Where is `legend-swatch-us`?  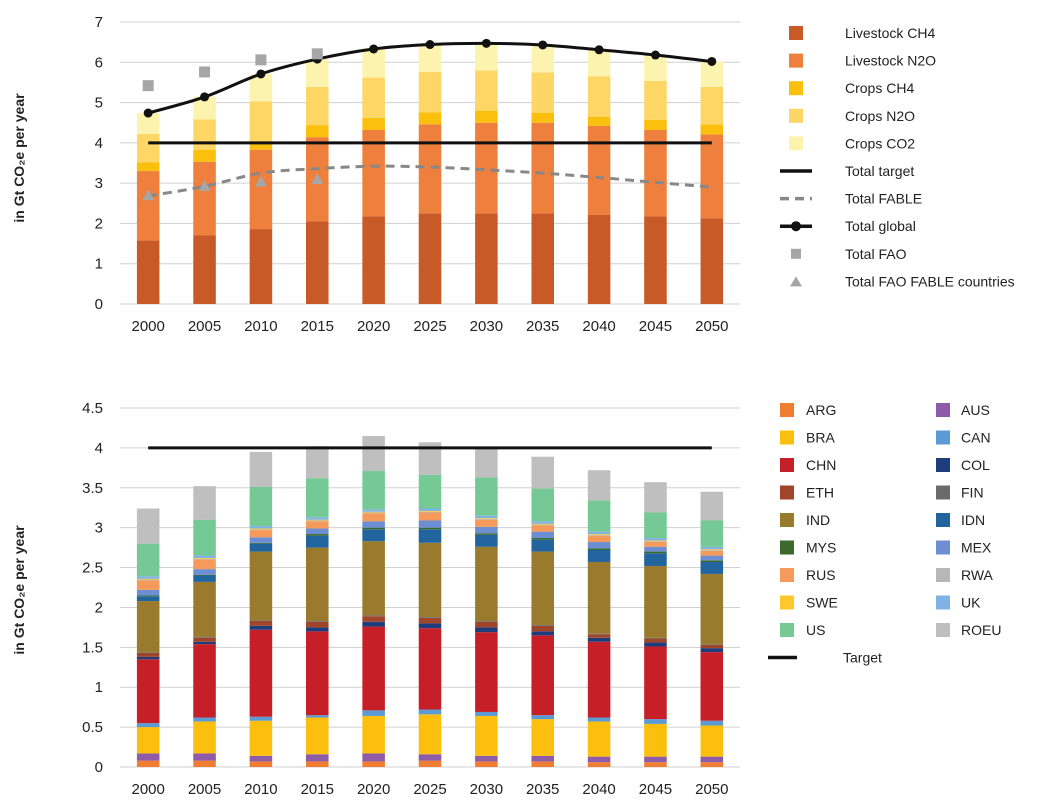
legend-swatch-us is located at coordinates (787, 630).